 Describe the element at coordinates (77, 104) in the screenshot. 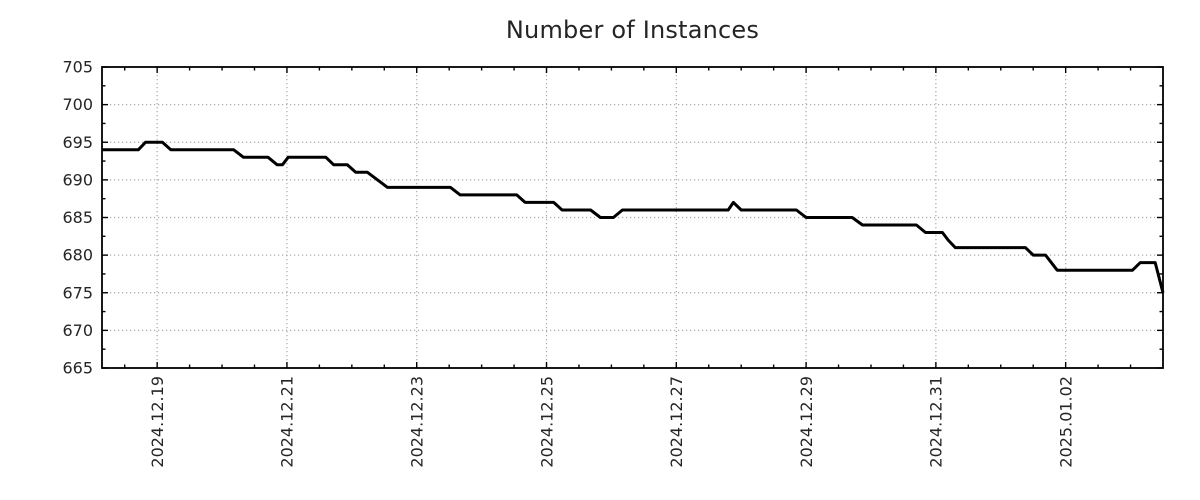

I see `y-tick-label: 700` at that location.